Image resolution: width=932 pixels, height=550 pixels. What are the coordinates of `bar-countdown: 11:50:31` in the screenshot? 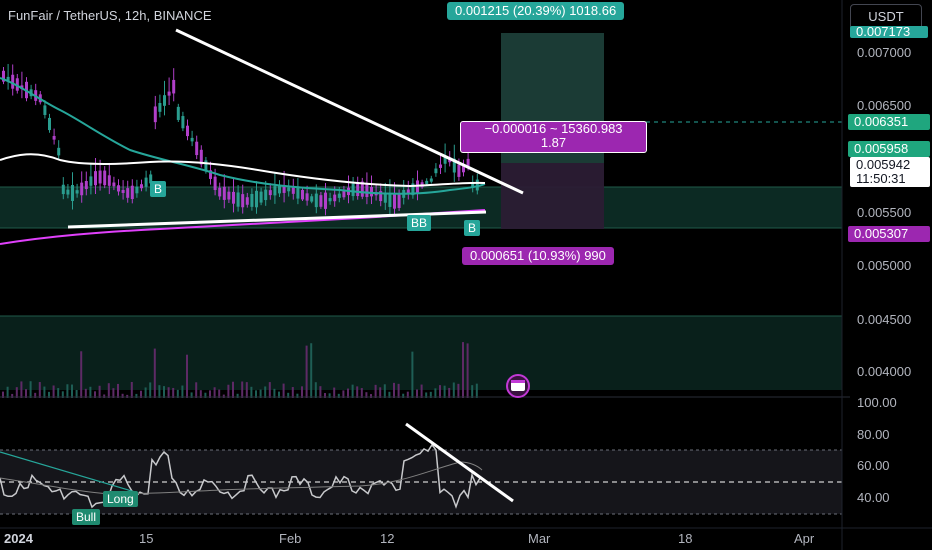 It's located at (881, 178).